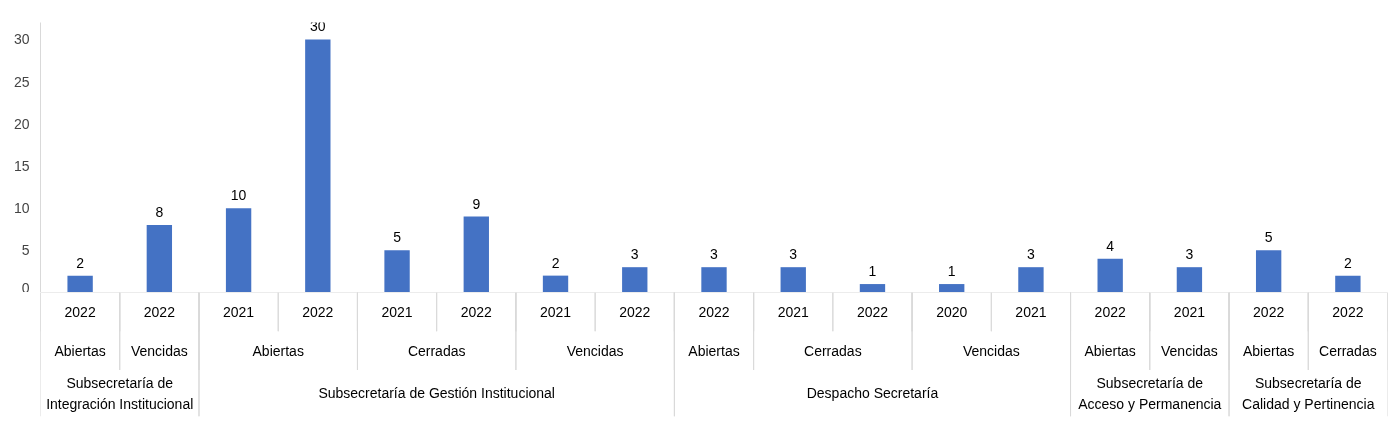  I want to click on data-label: 8, so click(159, 212).